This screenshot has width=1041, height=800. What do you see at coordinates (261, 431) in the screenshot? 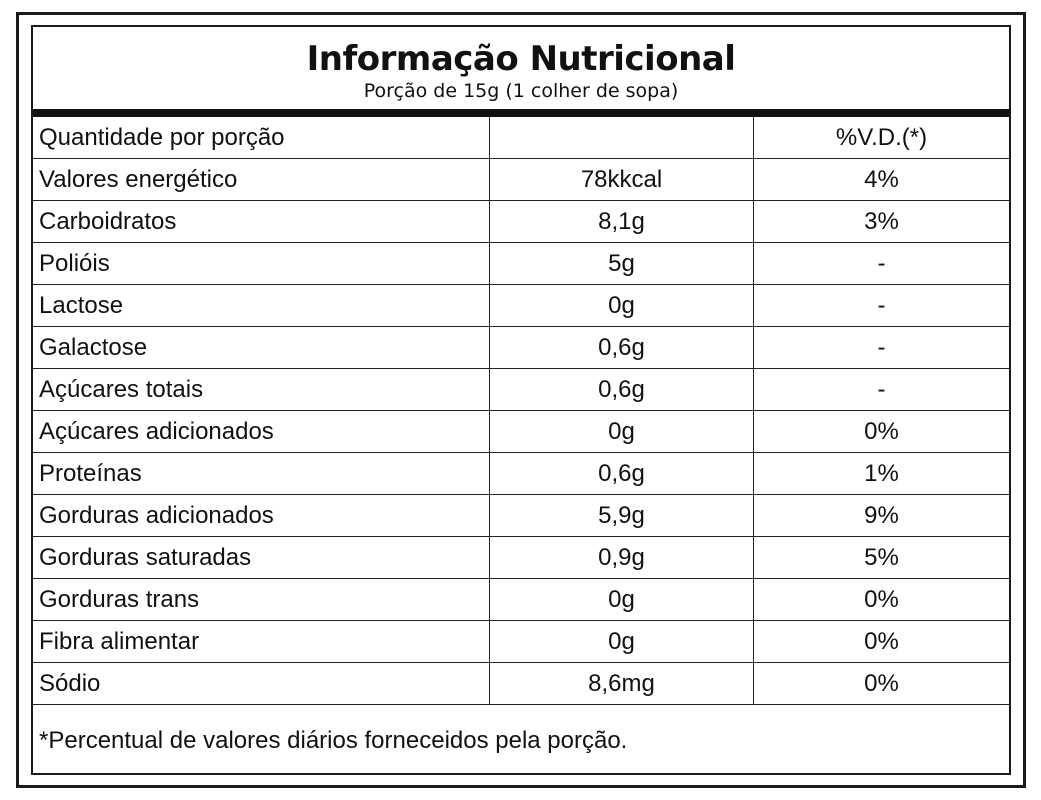
I see `nutrient-name: Açúcares adicionados` at bounding box center [261, 431].